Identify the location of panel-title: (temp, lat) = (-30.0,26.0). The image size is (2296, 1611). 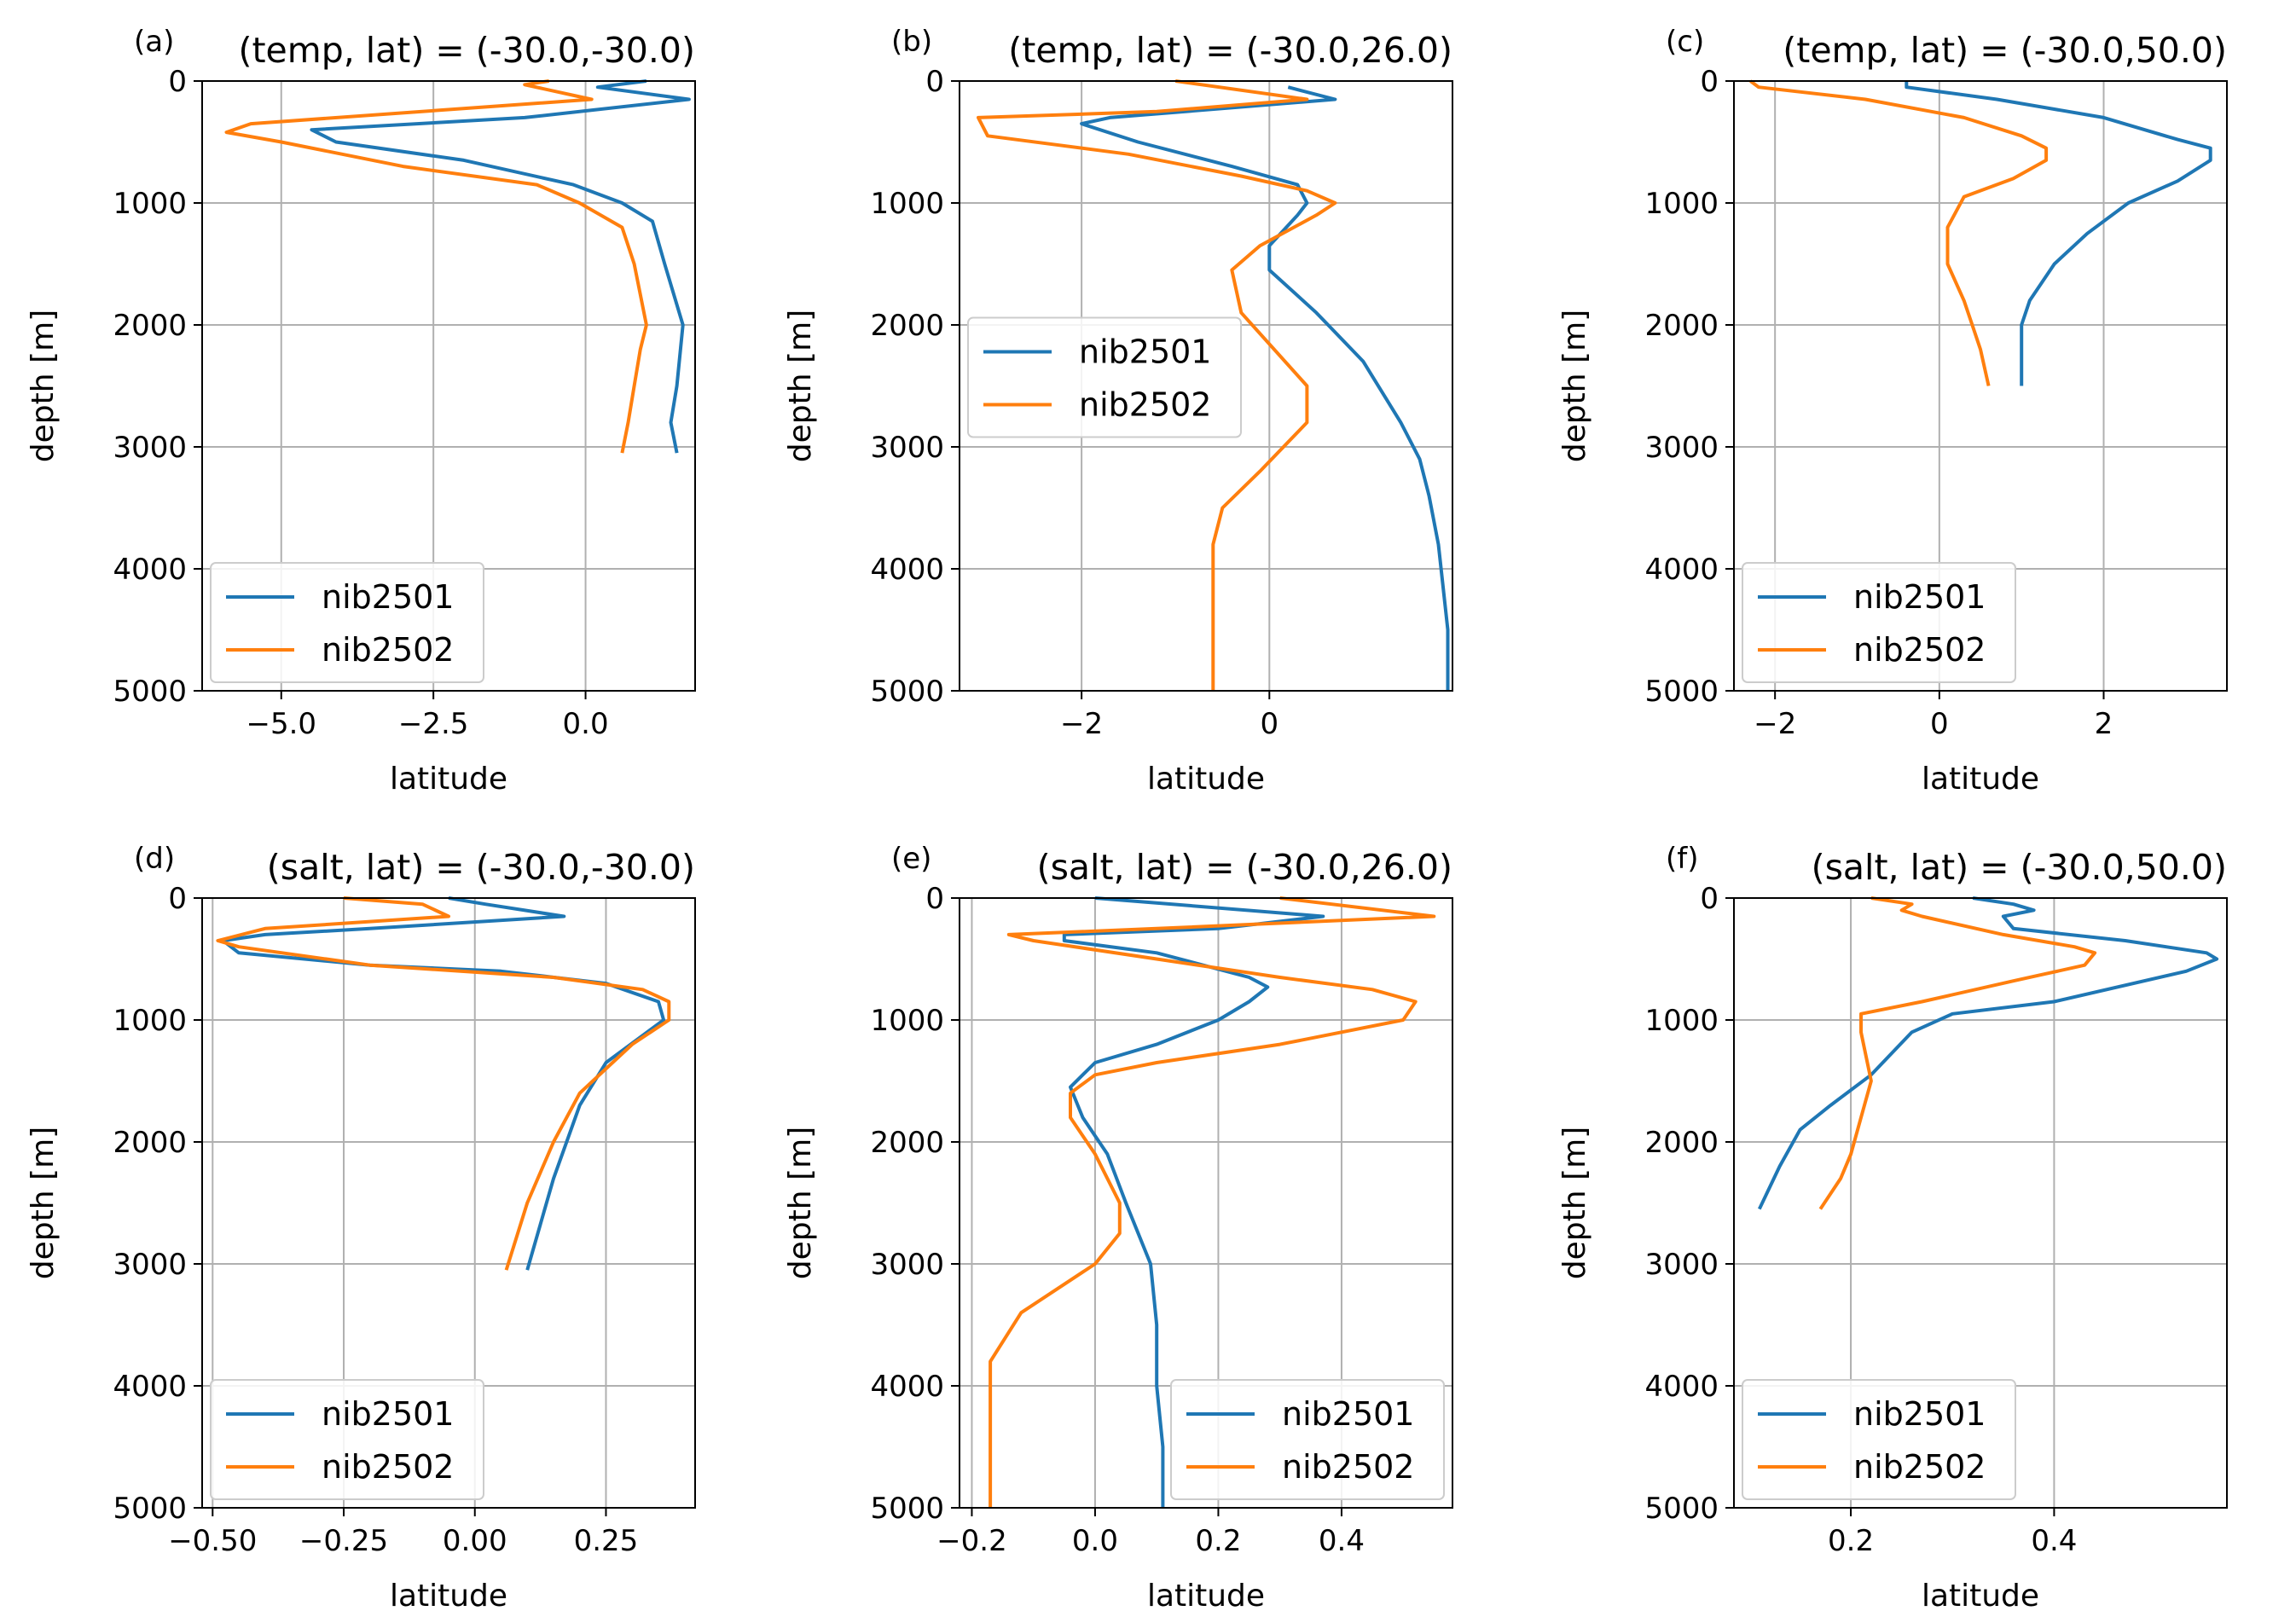
(1230, 50).